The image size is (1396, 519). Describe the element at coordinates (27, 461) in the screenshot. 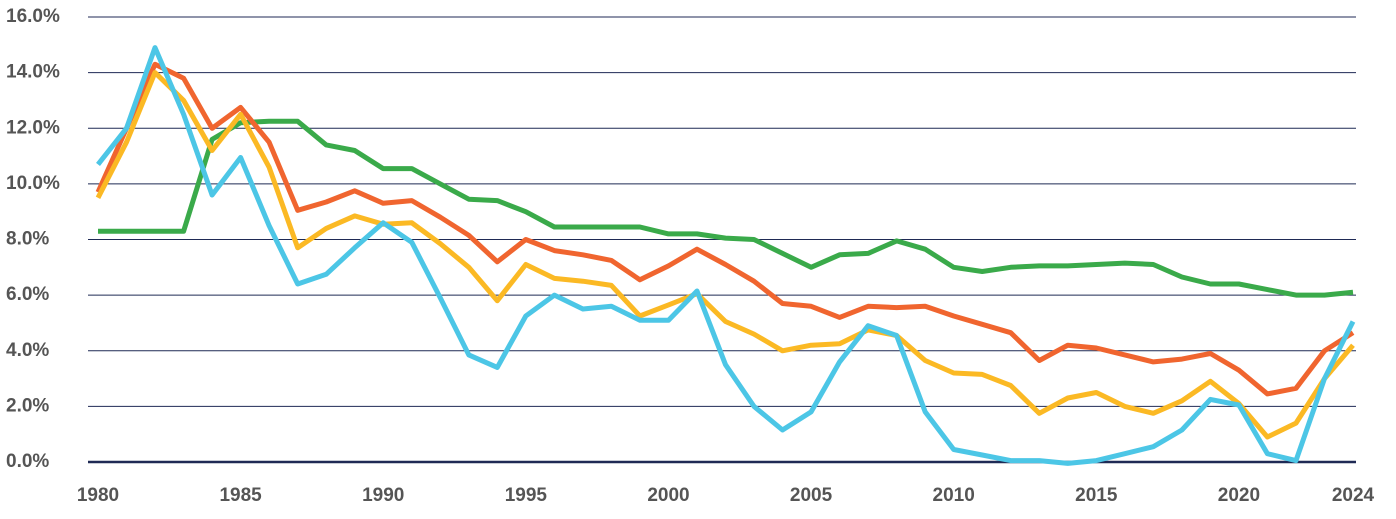

I see `y-tick-label: 0.0%` at that location.